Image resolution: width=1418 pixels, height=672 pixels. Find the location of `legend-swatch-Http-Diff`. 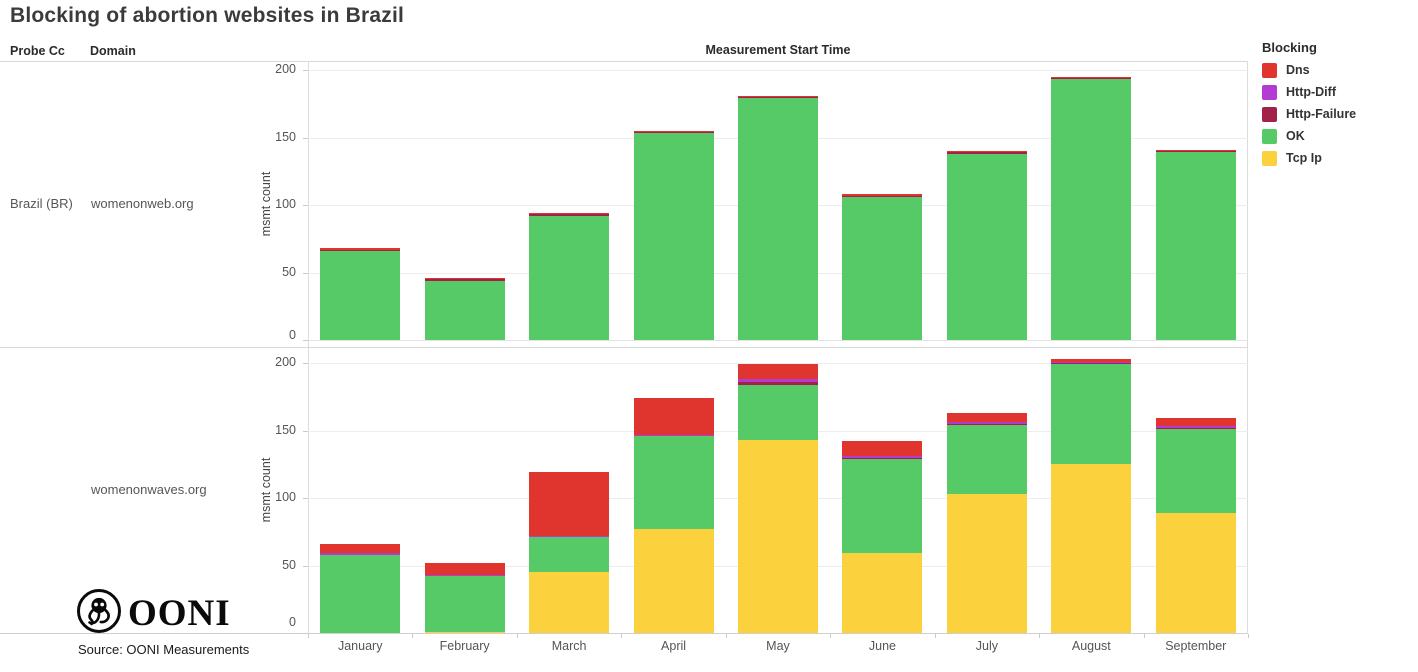

legend-swatch-Http-Diff is located at coordinates (1269, 92).